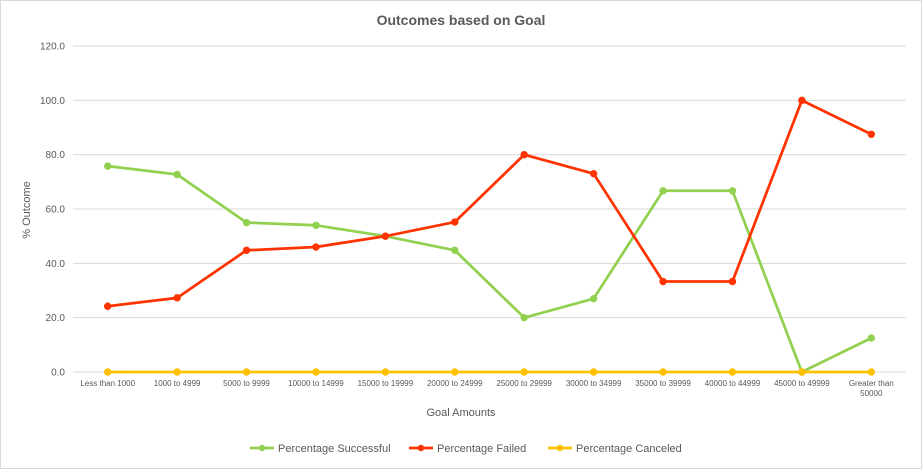 Image resolution: width=922 pixels, height=469 pixels. I want to click on y-tick-label: 0.0, so click(58, 373).